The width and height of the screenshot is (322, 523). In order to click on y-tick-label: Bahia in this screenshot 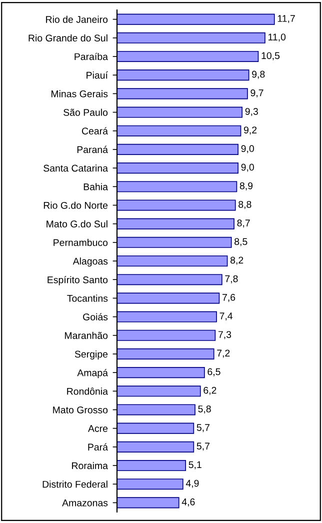, I will do `click(96, 186)`.